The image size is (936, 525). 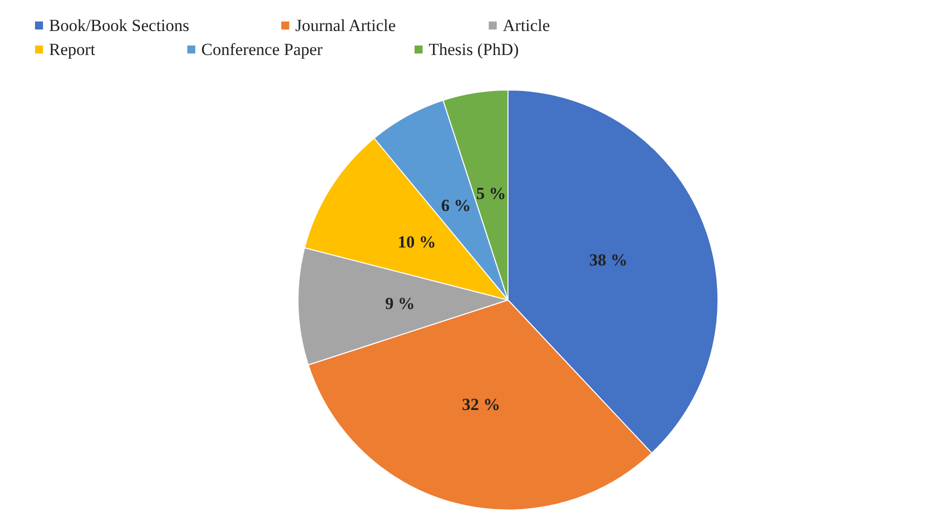 What do you see at coordinates (119, 25) in the screenshot?
I see `legend-label: Book/Book Sections` at bounding box center [119, 25].